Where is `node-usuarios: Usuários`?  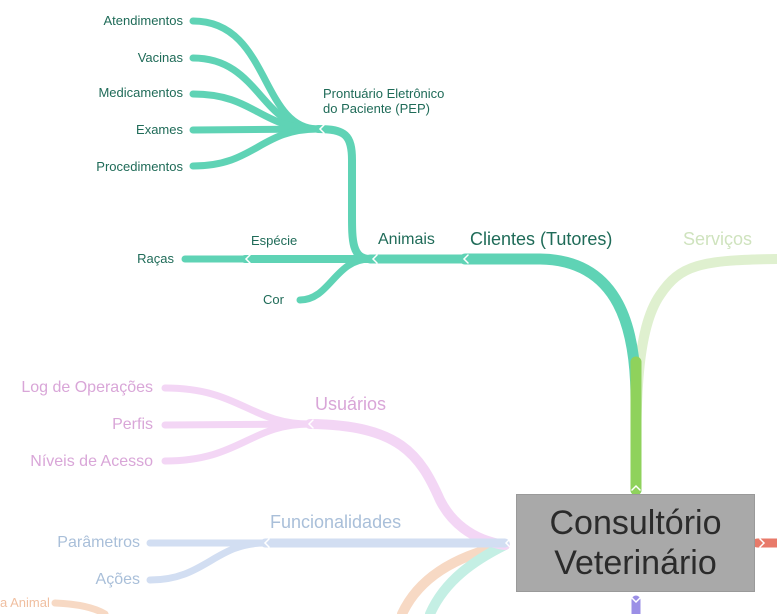 node-usuarios: Usuários is located at coordinates (351, 404).